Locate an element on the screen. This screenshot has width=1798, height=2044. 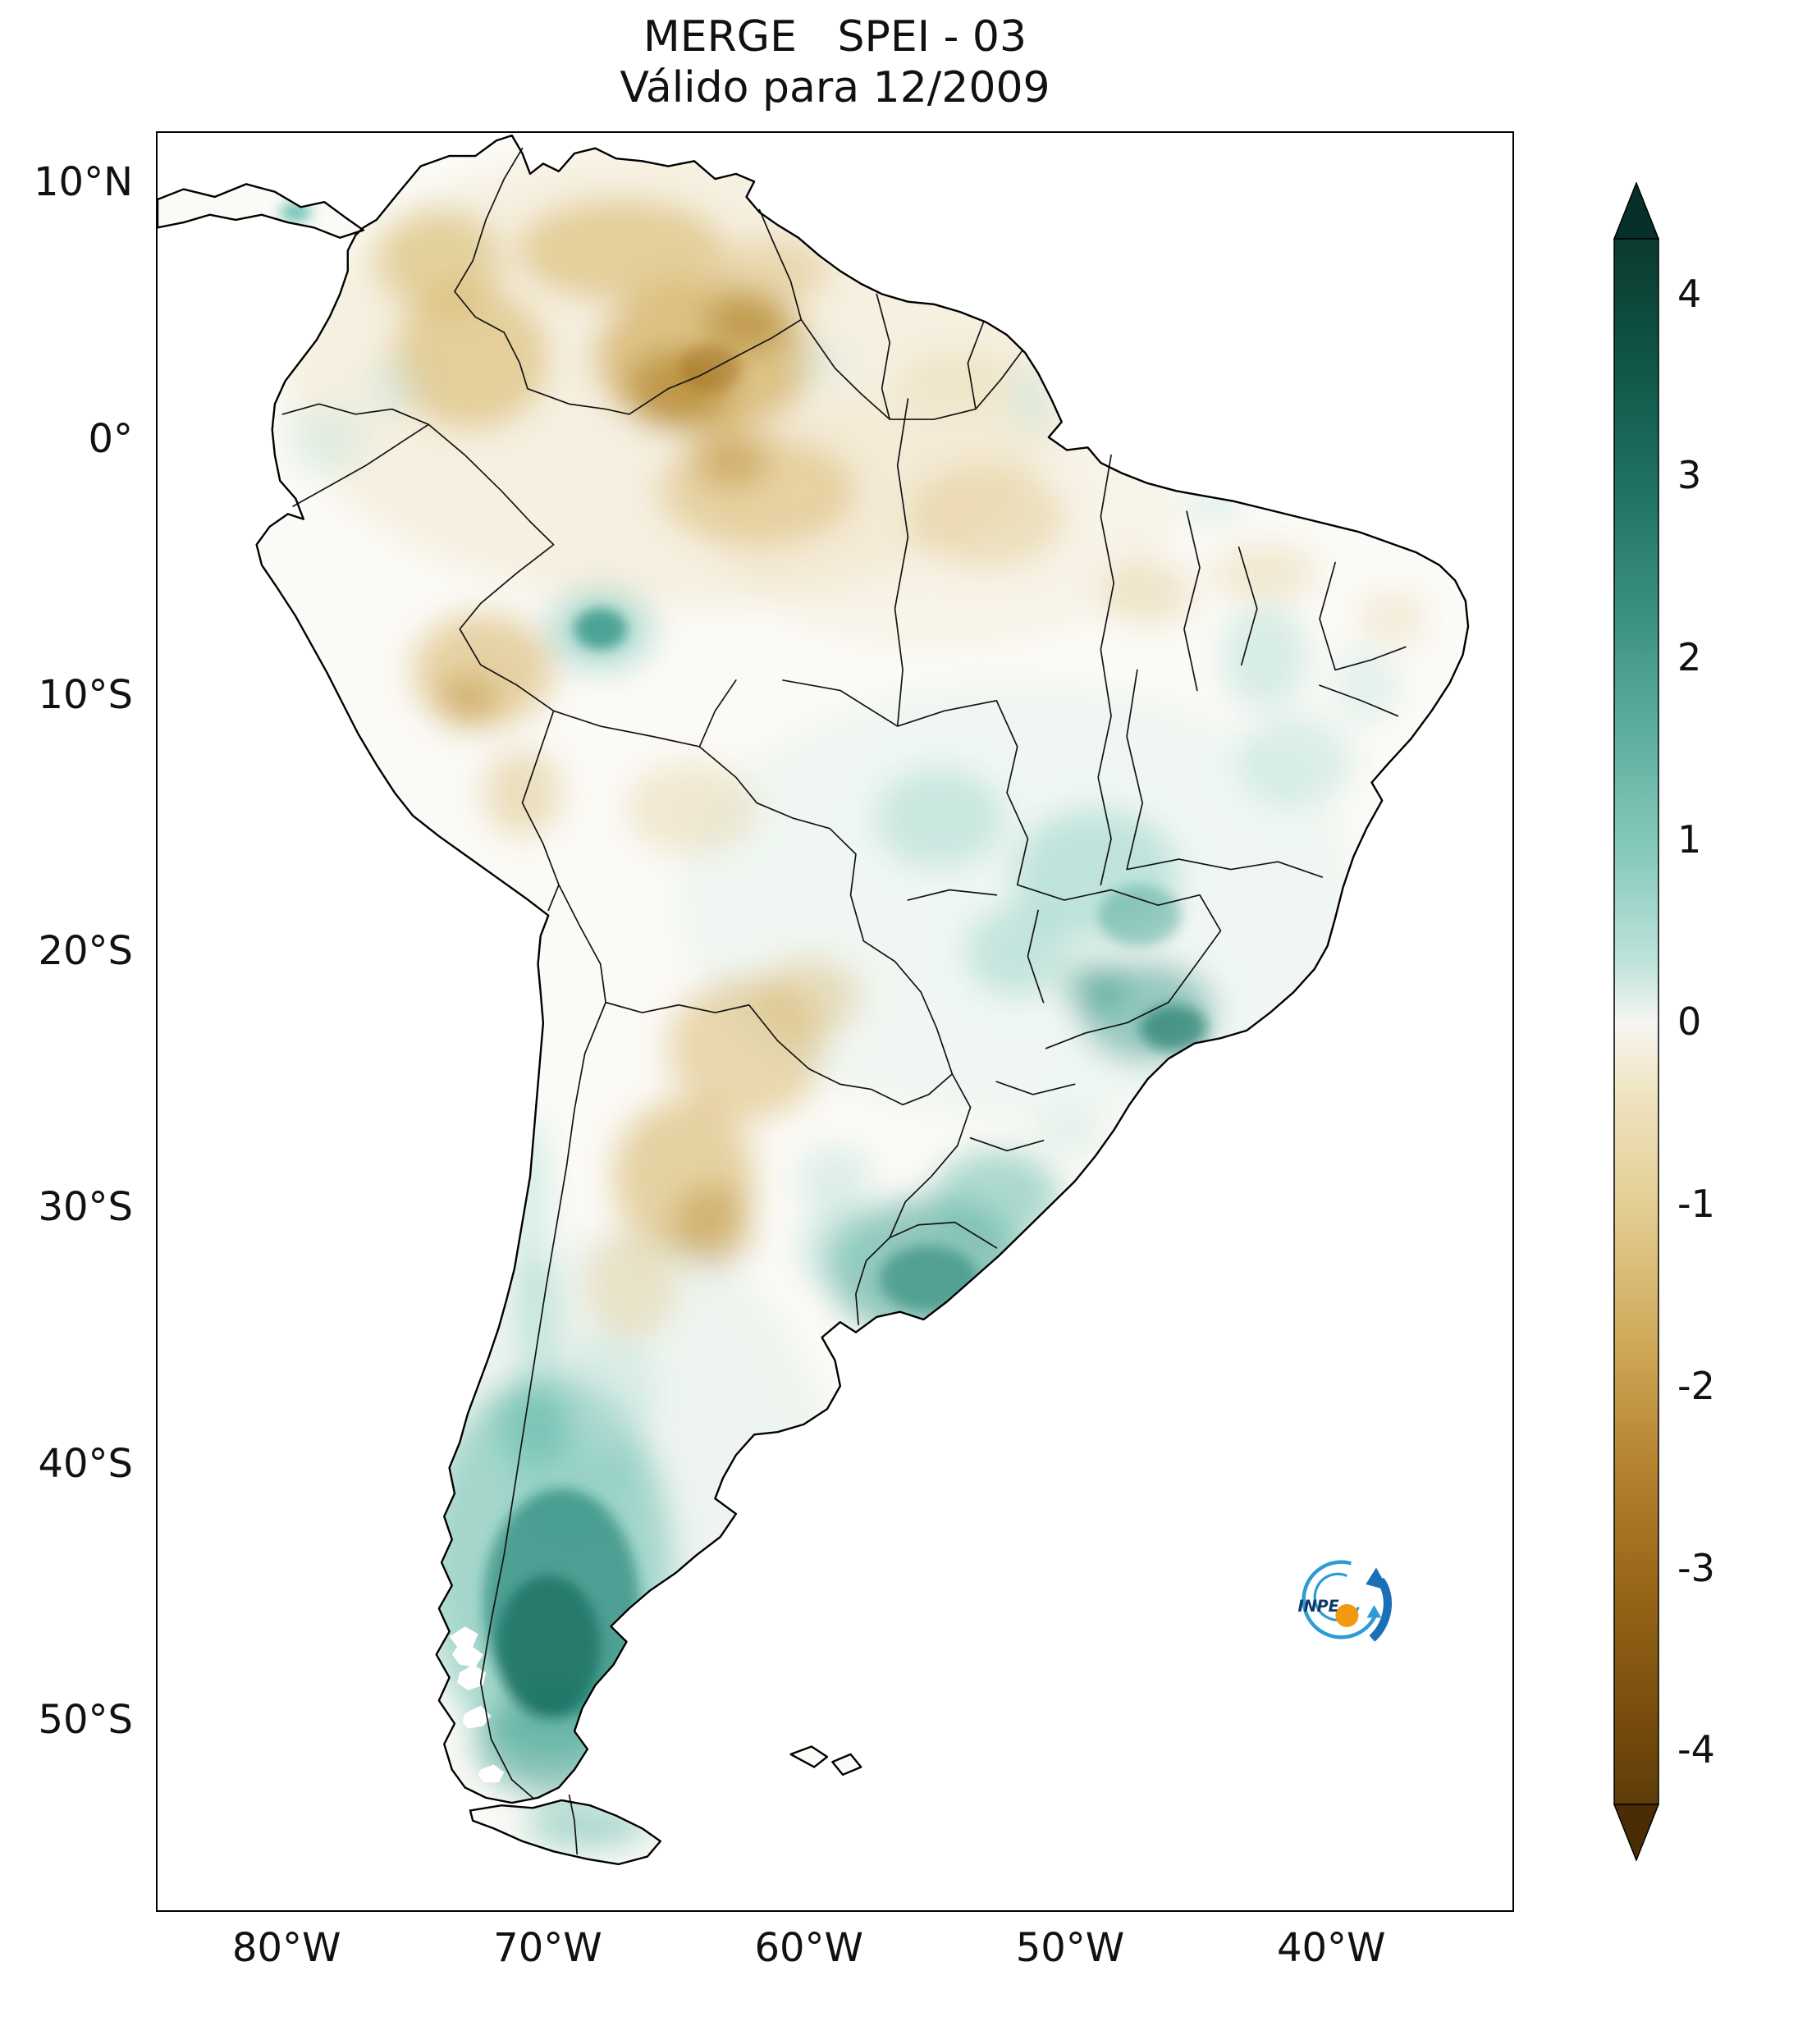
longitude-axis: 80°W 70°W 60°W 50°W 40°W is located at coordinates (835, 1954).